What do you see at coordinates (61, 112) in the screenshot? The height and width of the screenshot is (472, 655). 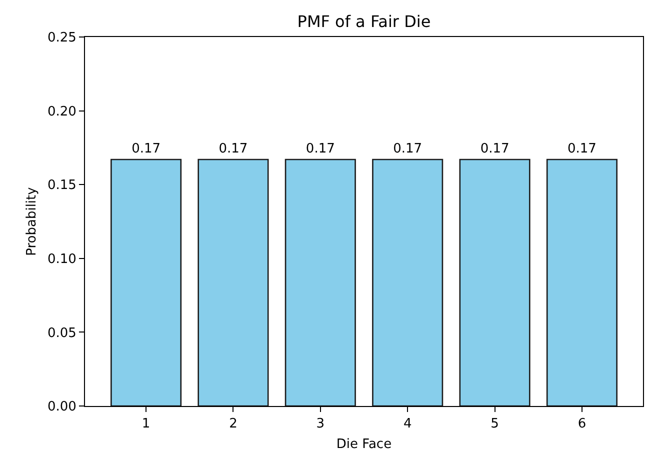 I see `y-tick-label: 0.20` at bounding box center [61, 112].